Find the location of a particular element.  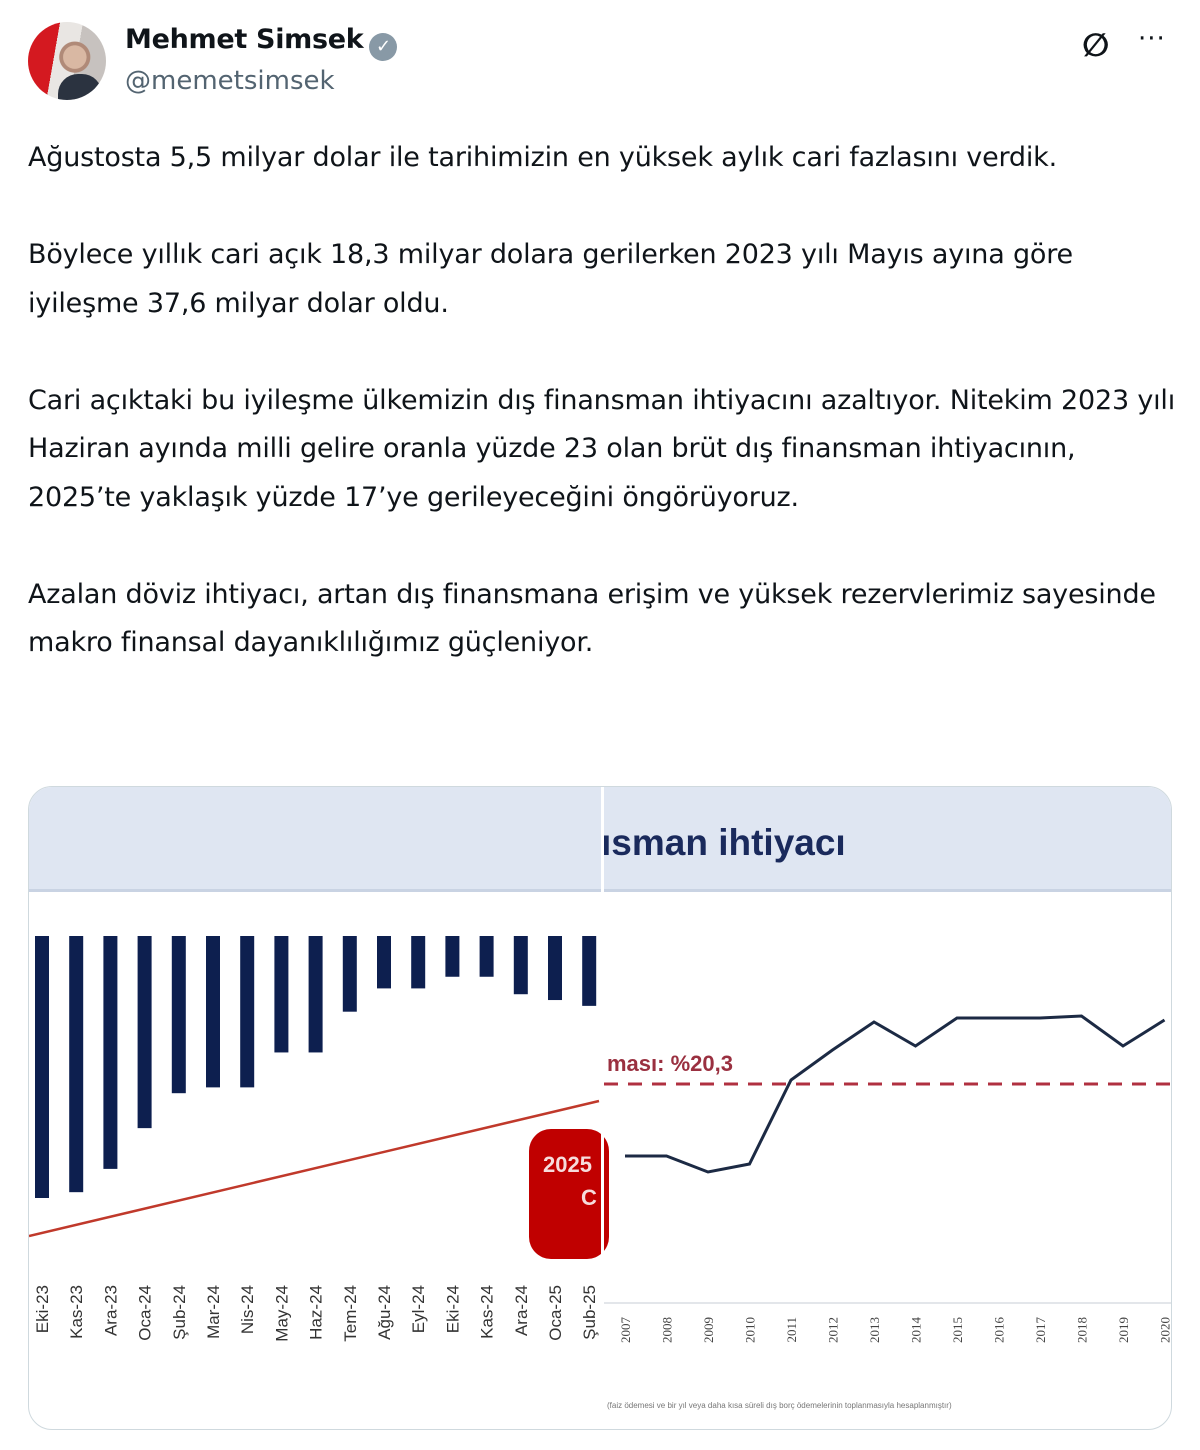

year-tick-label: 2016 is located at coordinates (999, 1330).